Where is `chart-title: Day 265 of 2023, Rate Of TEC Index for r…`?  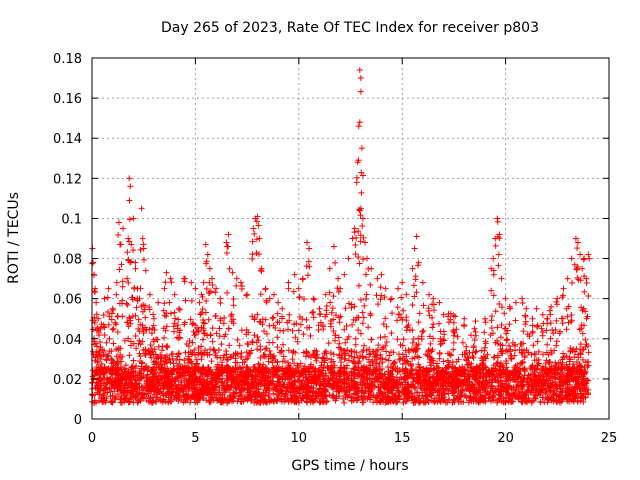 chart-title: Day 265 of 2023, Rate Of TEC Index for r… is located at coordinates (350, 28).